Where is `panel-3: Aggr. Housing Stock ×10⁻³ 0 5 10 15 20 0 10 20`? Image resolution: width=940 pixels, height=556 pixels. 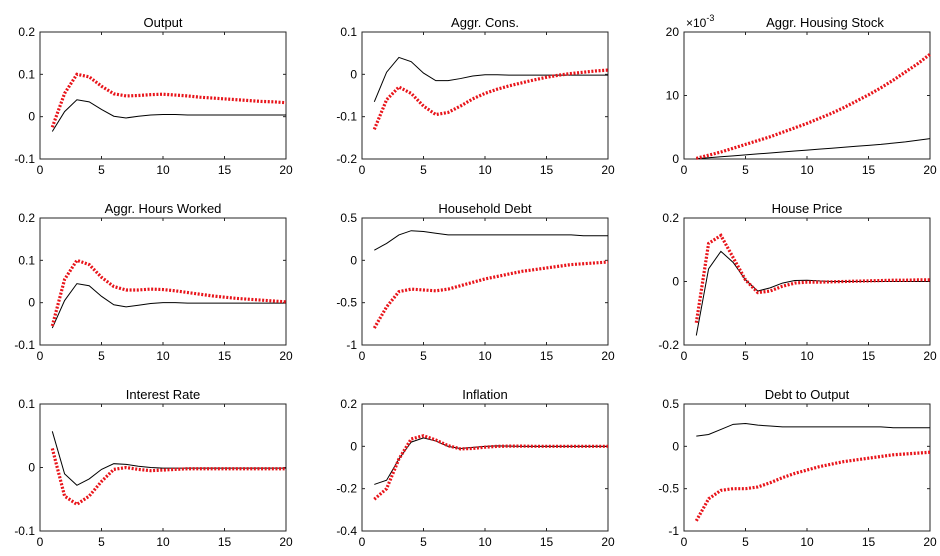 panel-3: Aggr. Housing Stock ×10⁻³ 0 5 10 15 20 0 10 20 is located at coordinates (801, 95).